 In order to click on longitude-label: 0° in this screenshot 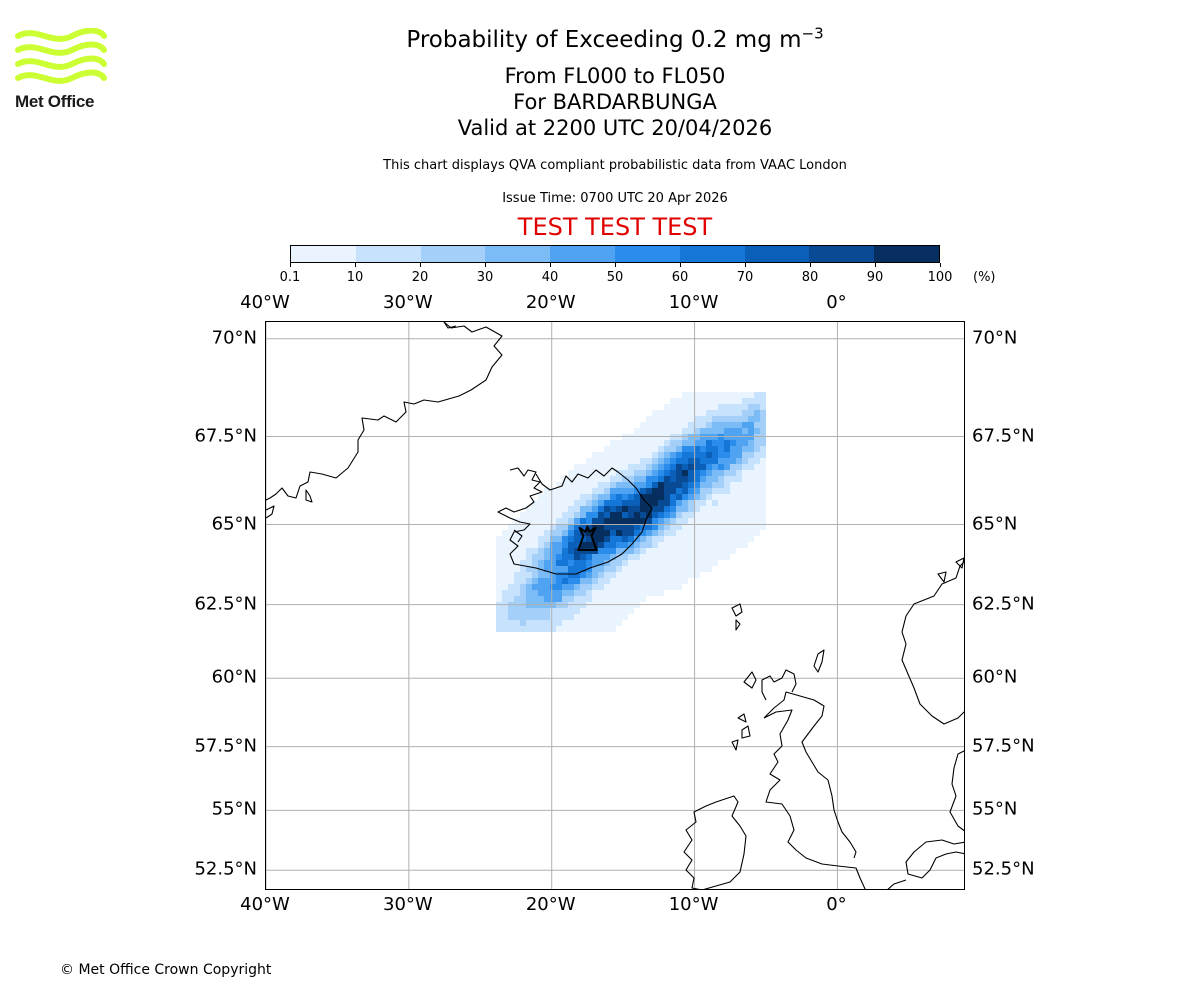, I will do `click(836, 302)`.